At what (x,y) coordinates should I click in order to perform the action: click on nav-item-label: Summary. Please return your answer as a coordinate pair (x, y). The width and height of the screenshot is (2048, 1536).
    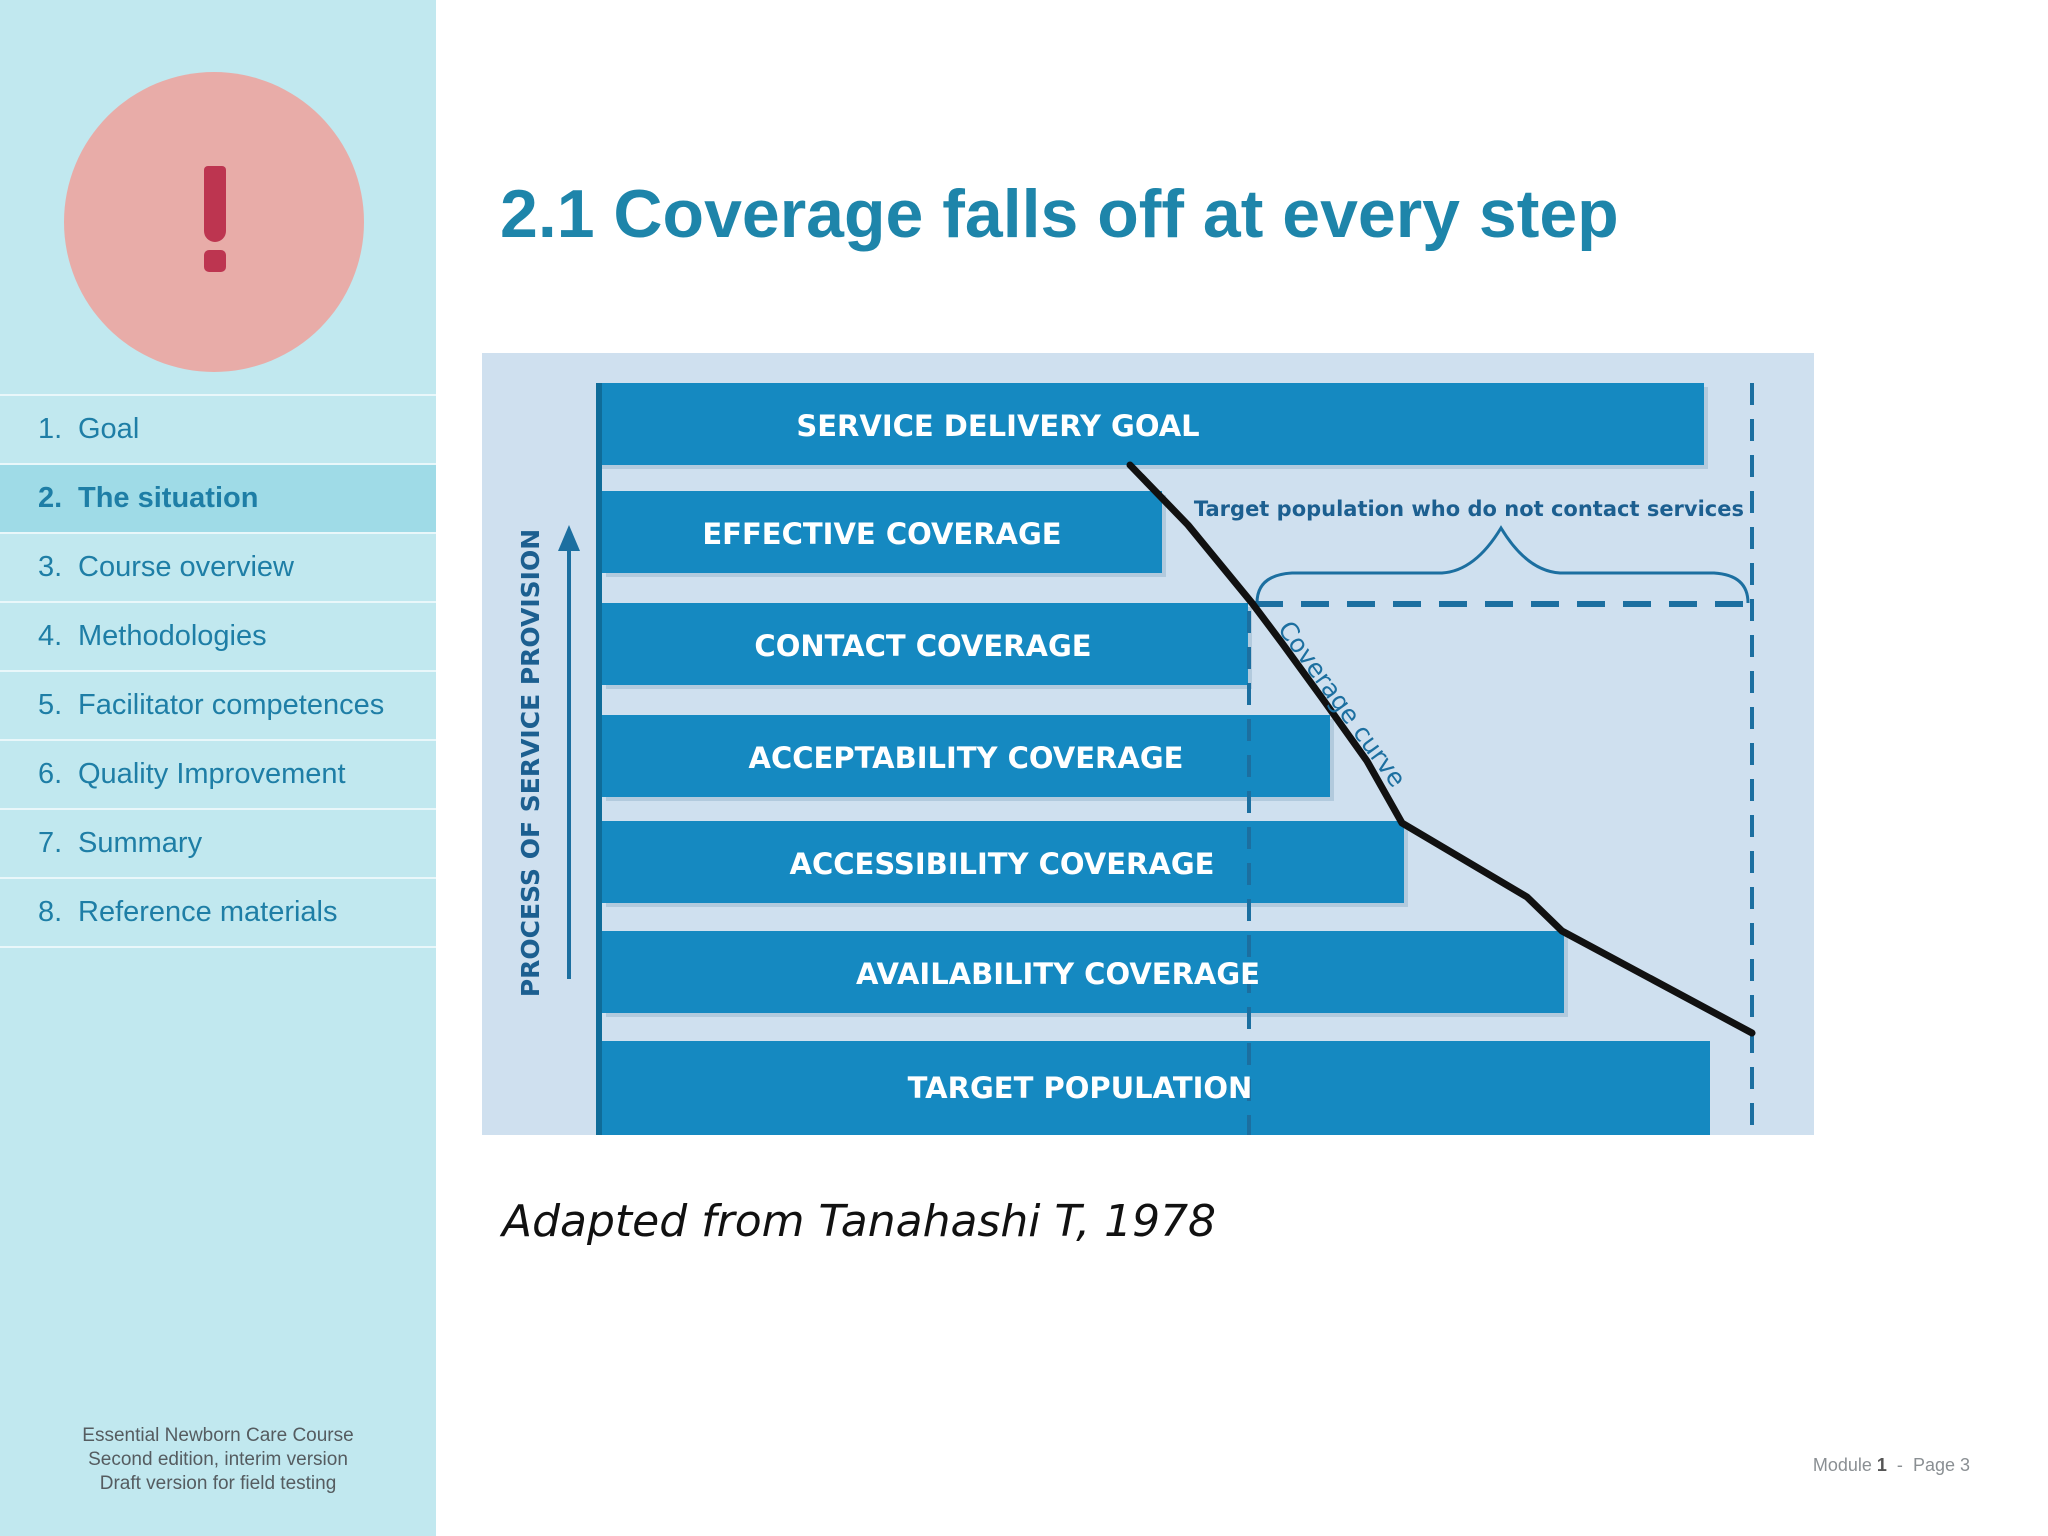
    Looking at the image, I should click on (140, 843).